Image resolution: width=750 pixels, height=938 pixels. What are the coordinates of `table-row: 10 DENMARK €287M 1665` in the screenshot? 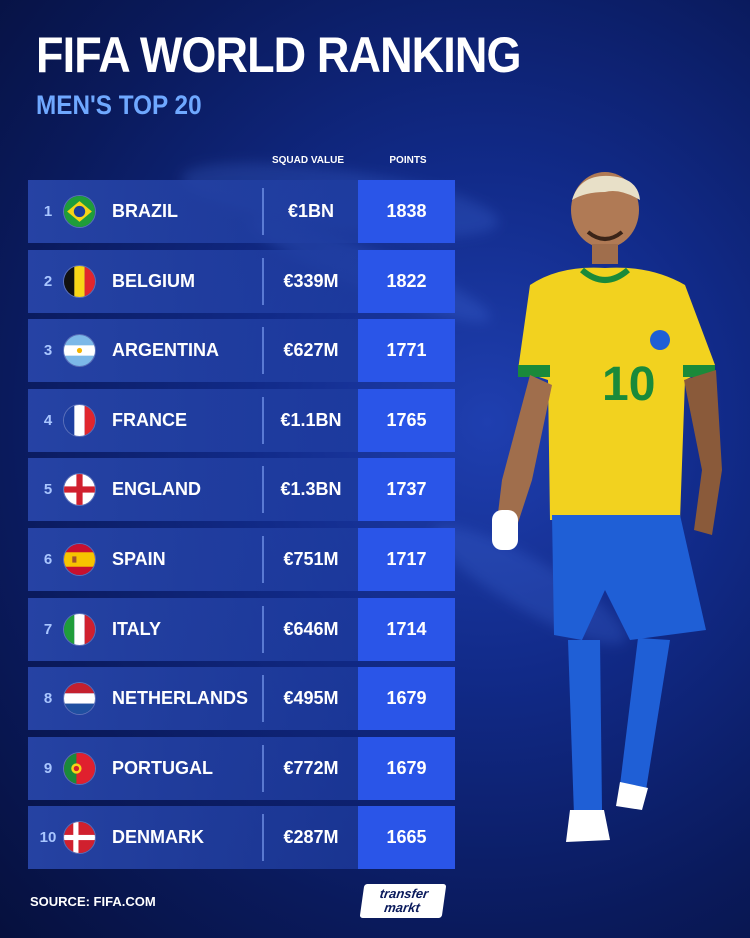 It's located at (243, 838).